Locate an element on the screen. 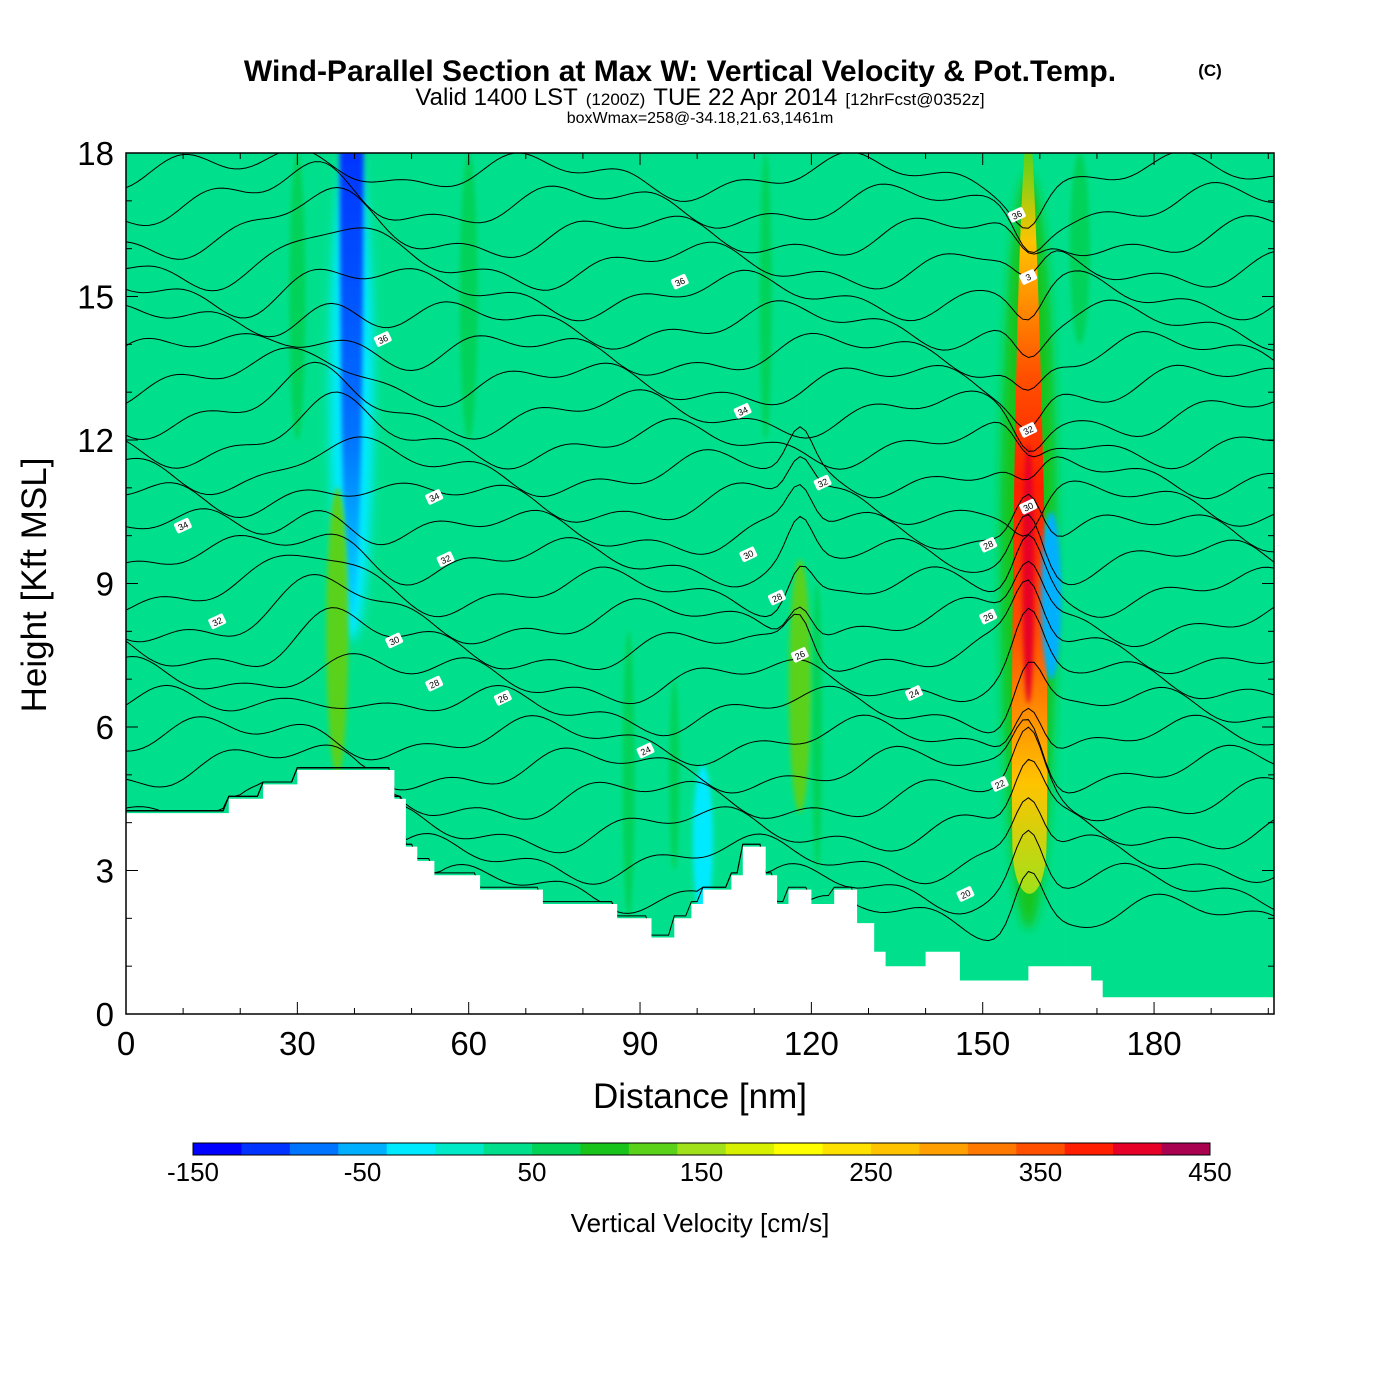 Image resolution: width=1400 pixels, height=1400 pixels. isentrope-label-text: 24 is located at coordinates (645, 750).